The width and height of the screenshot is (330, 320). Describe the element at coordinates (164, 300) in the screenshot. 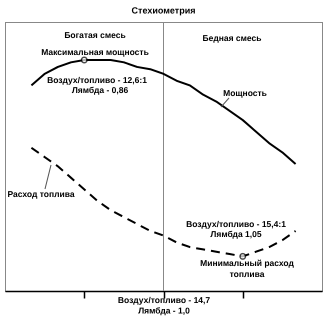

I see `text: Воздух/топливо - 14,7` at that location.